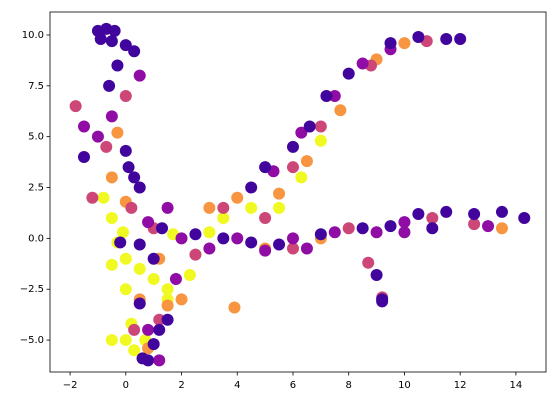 Image resolution: width=559 pixels, height=413 pixels. Describe the element at coordinates (237, 385) in the screenshot. I see `x-tick-label: 4` at that location.